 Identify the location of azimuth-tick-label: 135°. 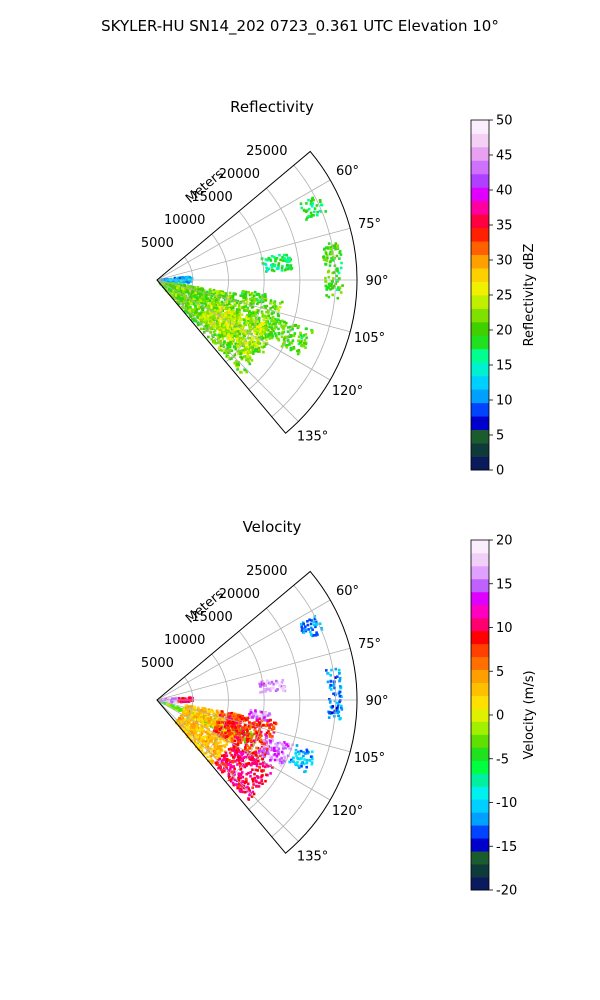
(312, 437).